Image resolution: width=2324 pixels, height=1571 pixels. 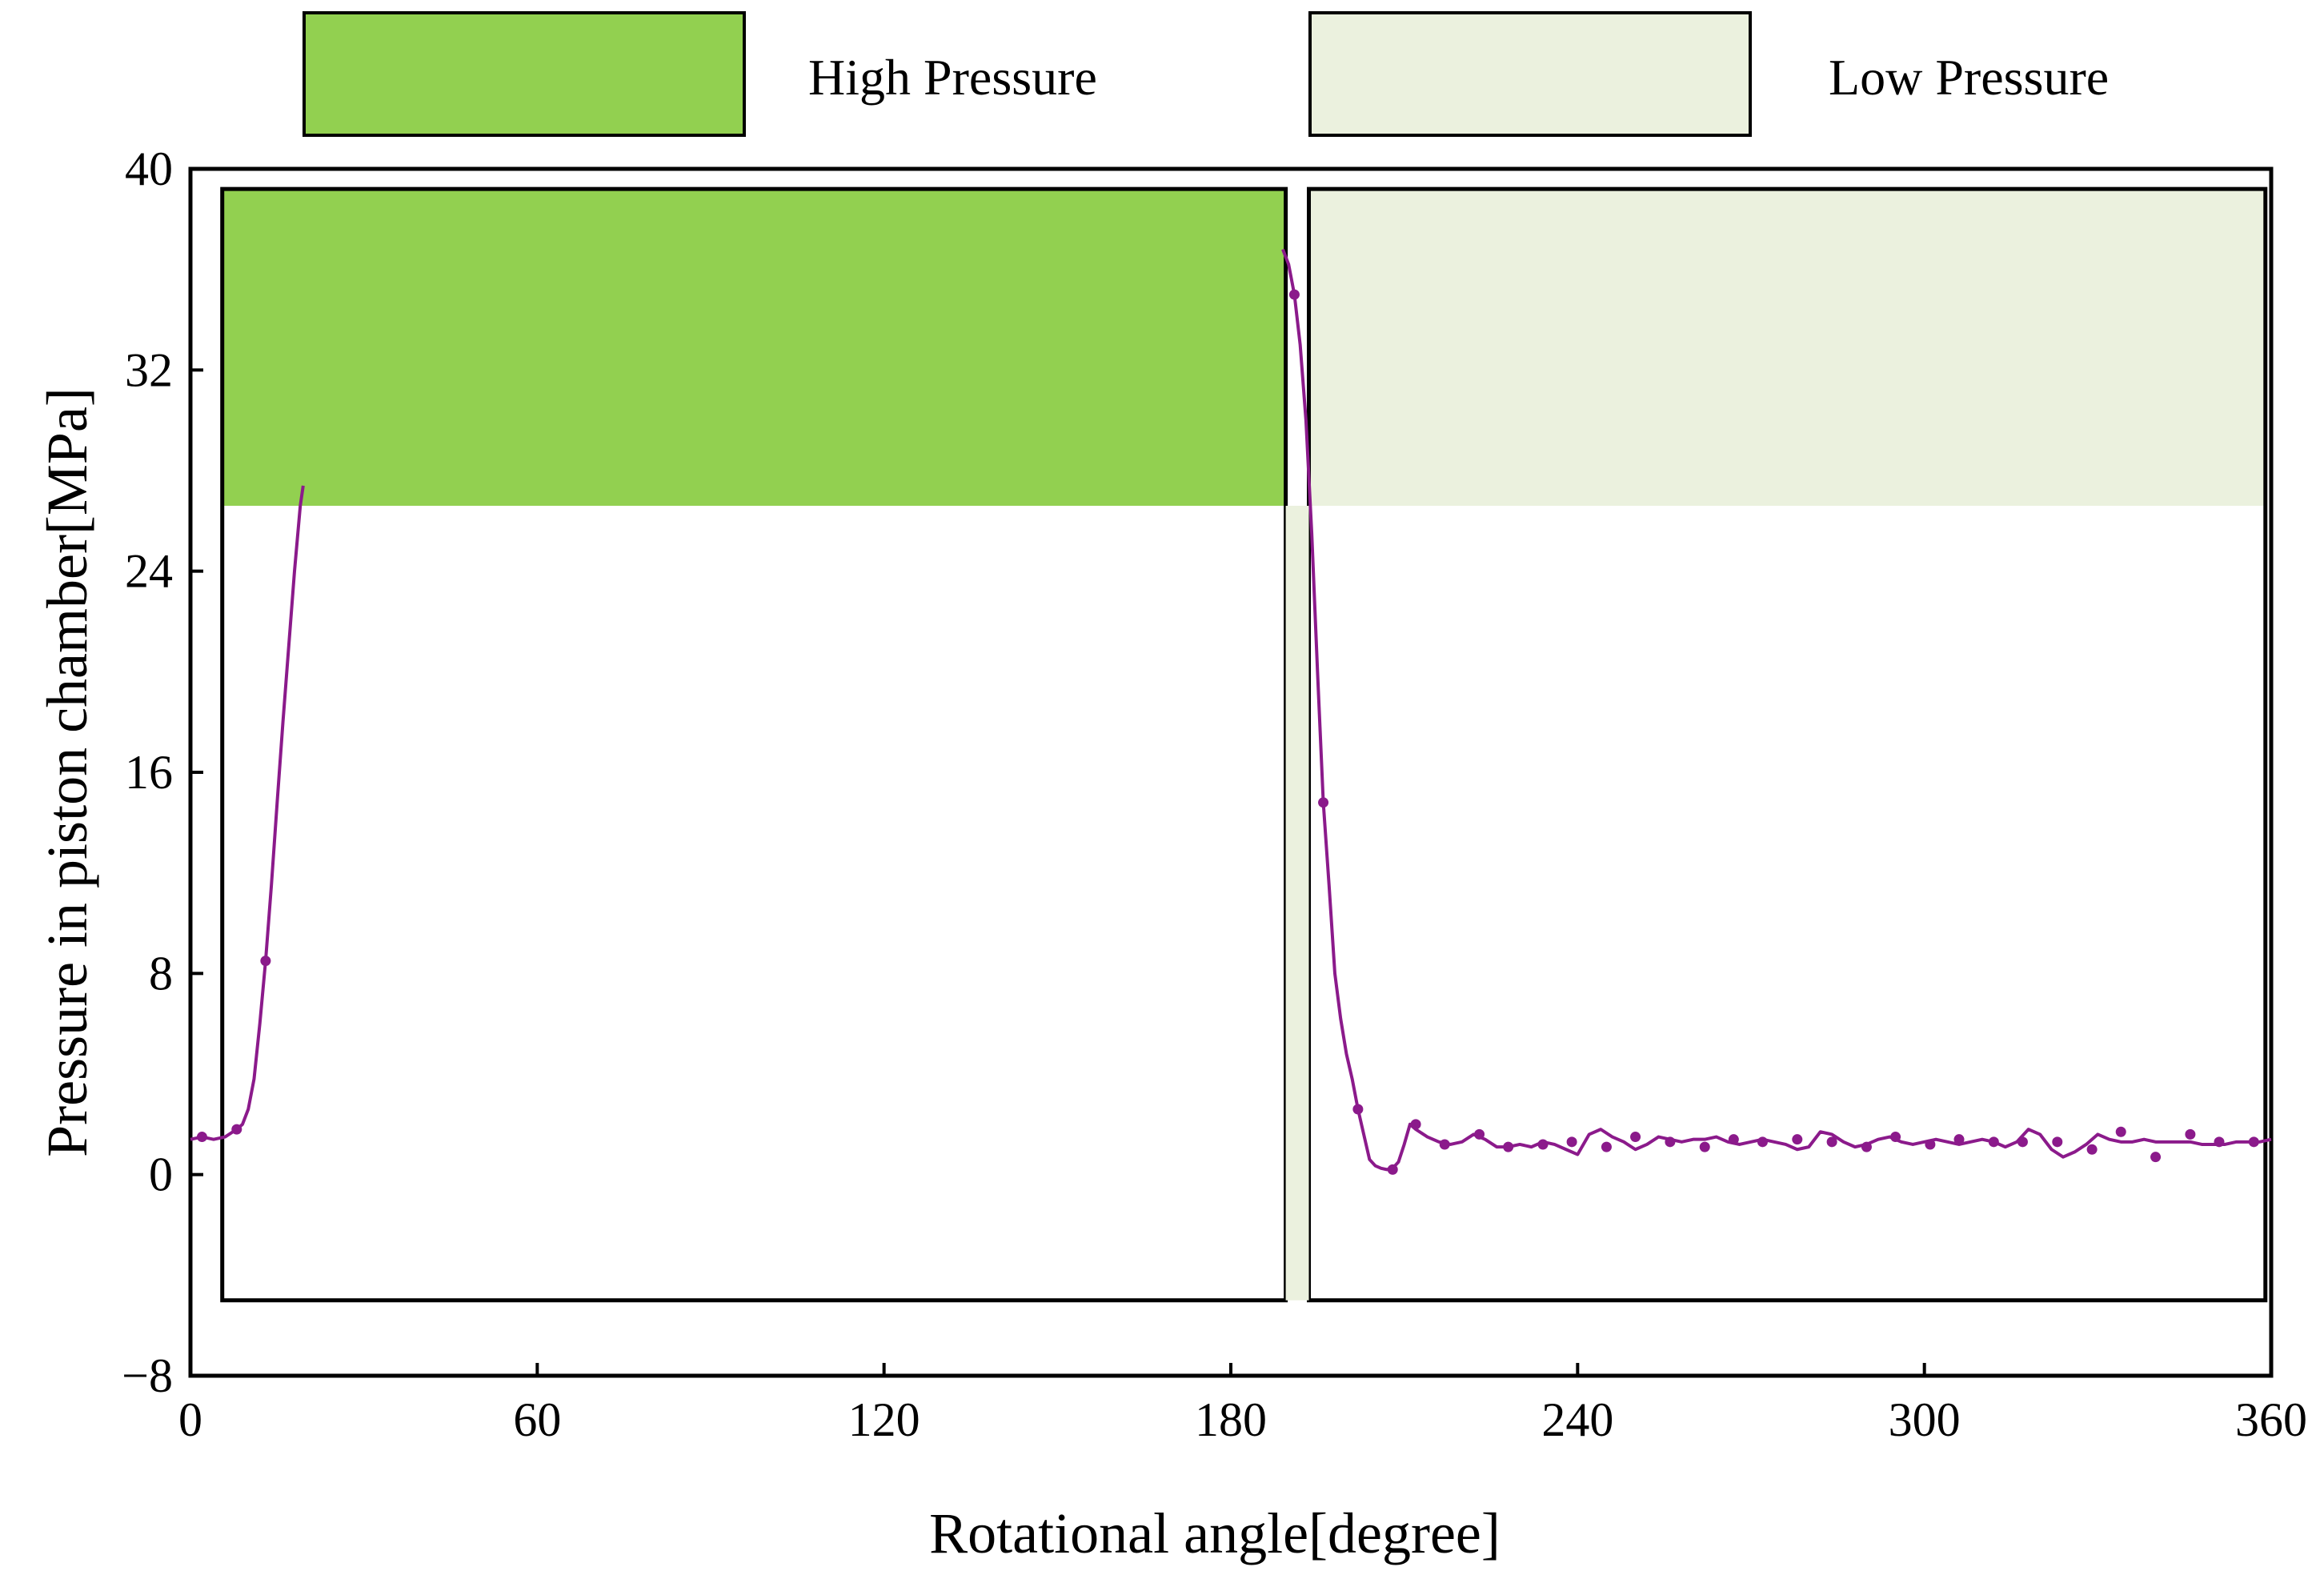 I want to click on legend: High Pressure Low Pressure, so click(x=1206, y=74).